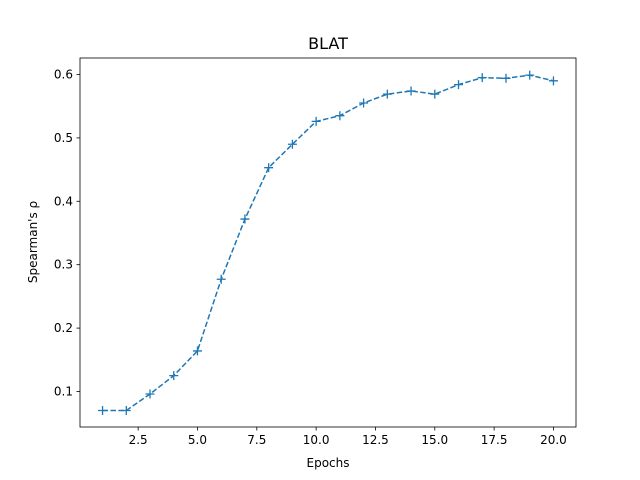  Describe the element at coordinates (316, 440) in the screenshot. I see `x-tick-label: 10.0` at that location.